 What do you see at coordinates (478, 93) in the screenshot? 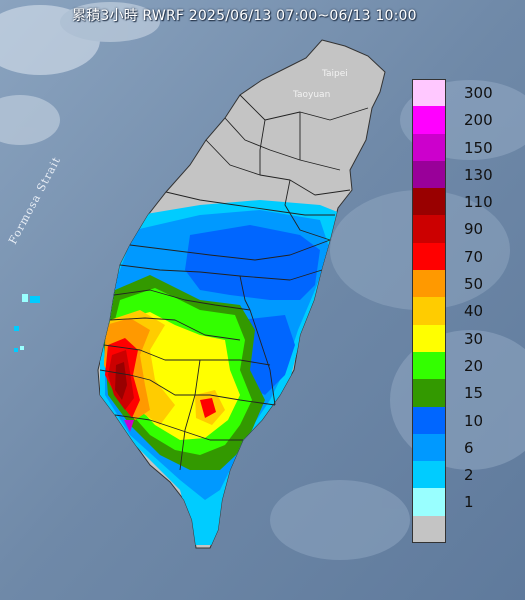
I see `legend-label: 300` at bounding box center [478, 93].